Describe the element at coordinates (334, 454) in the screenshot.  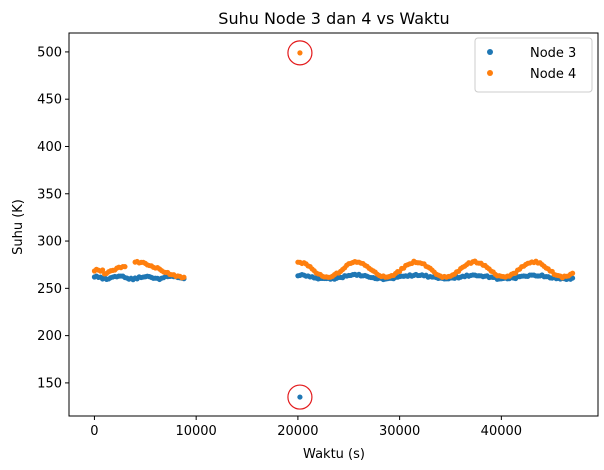
I see `x-axis-label: Waktu (s)` at that location.